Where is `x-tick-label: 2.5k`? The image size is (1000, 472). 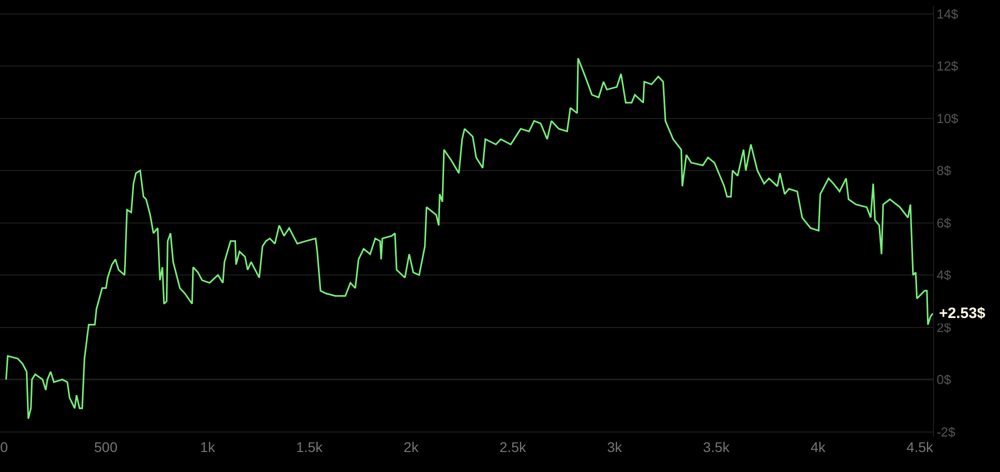
x-tick-label: 2.5k is located at coordinates (514, 447).